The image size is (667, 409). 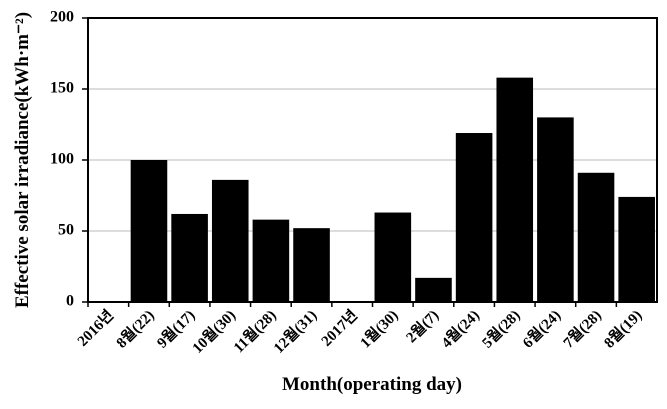 I want to click on x-tick-label: 6월(24), so click(x=541, y=329).